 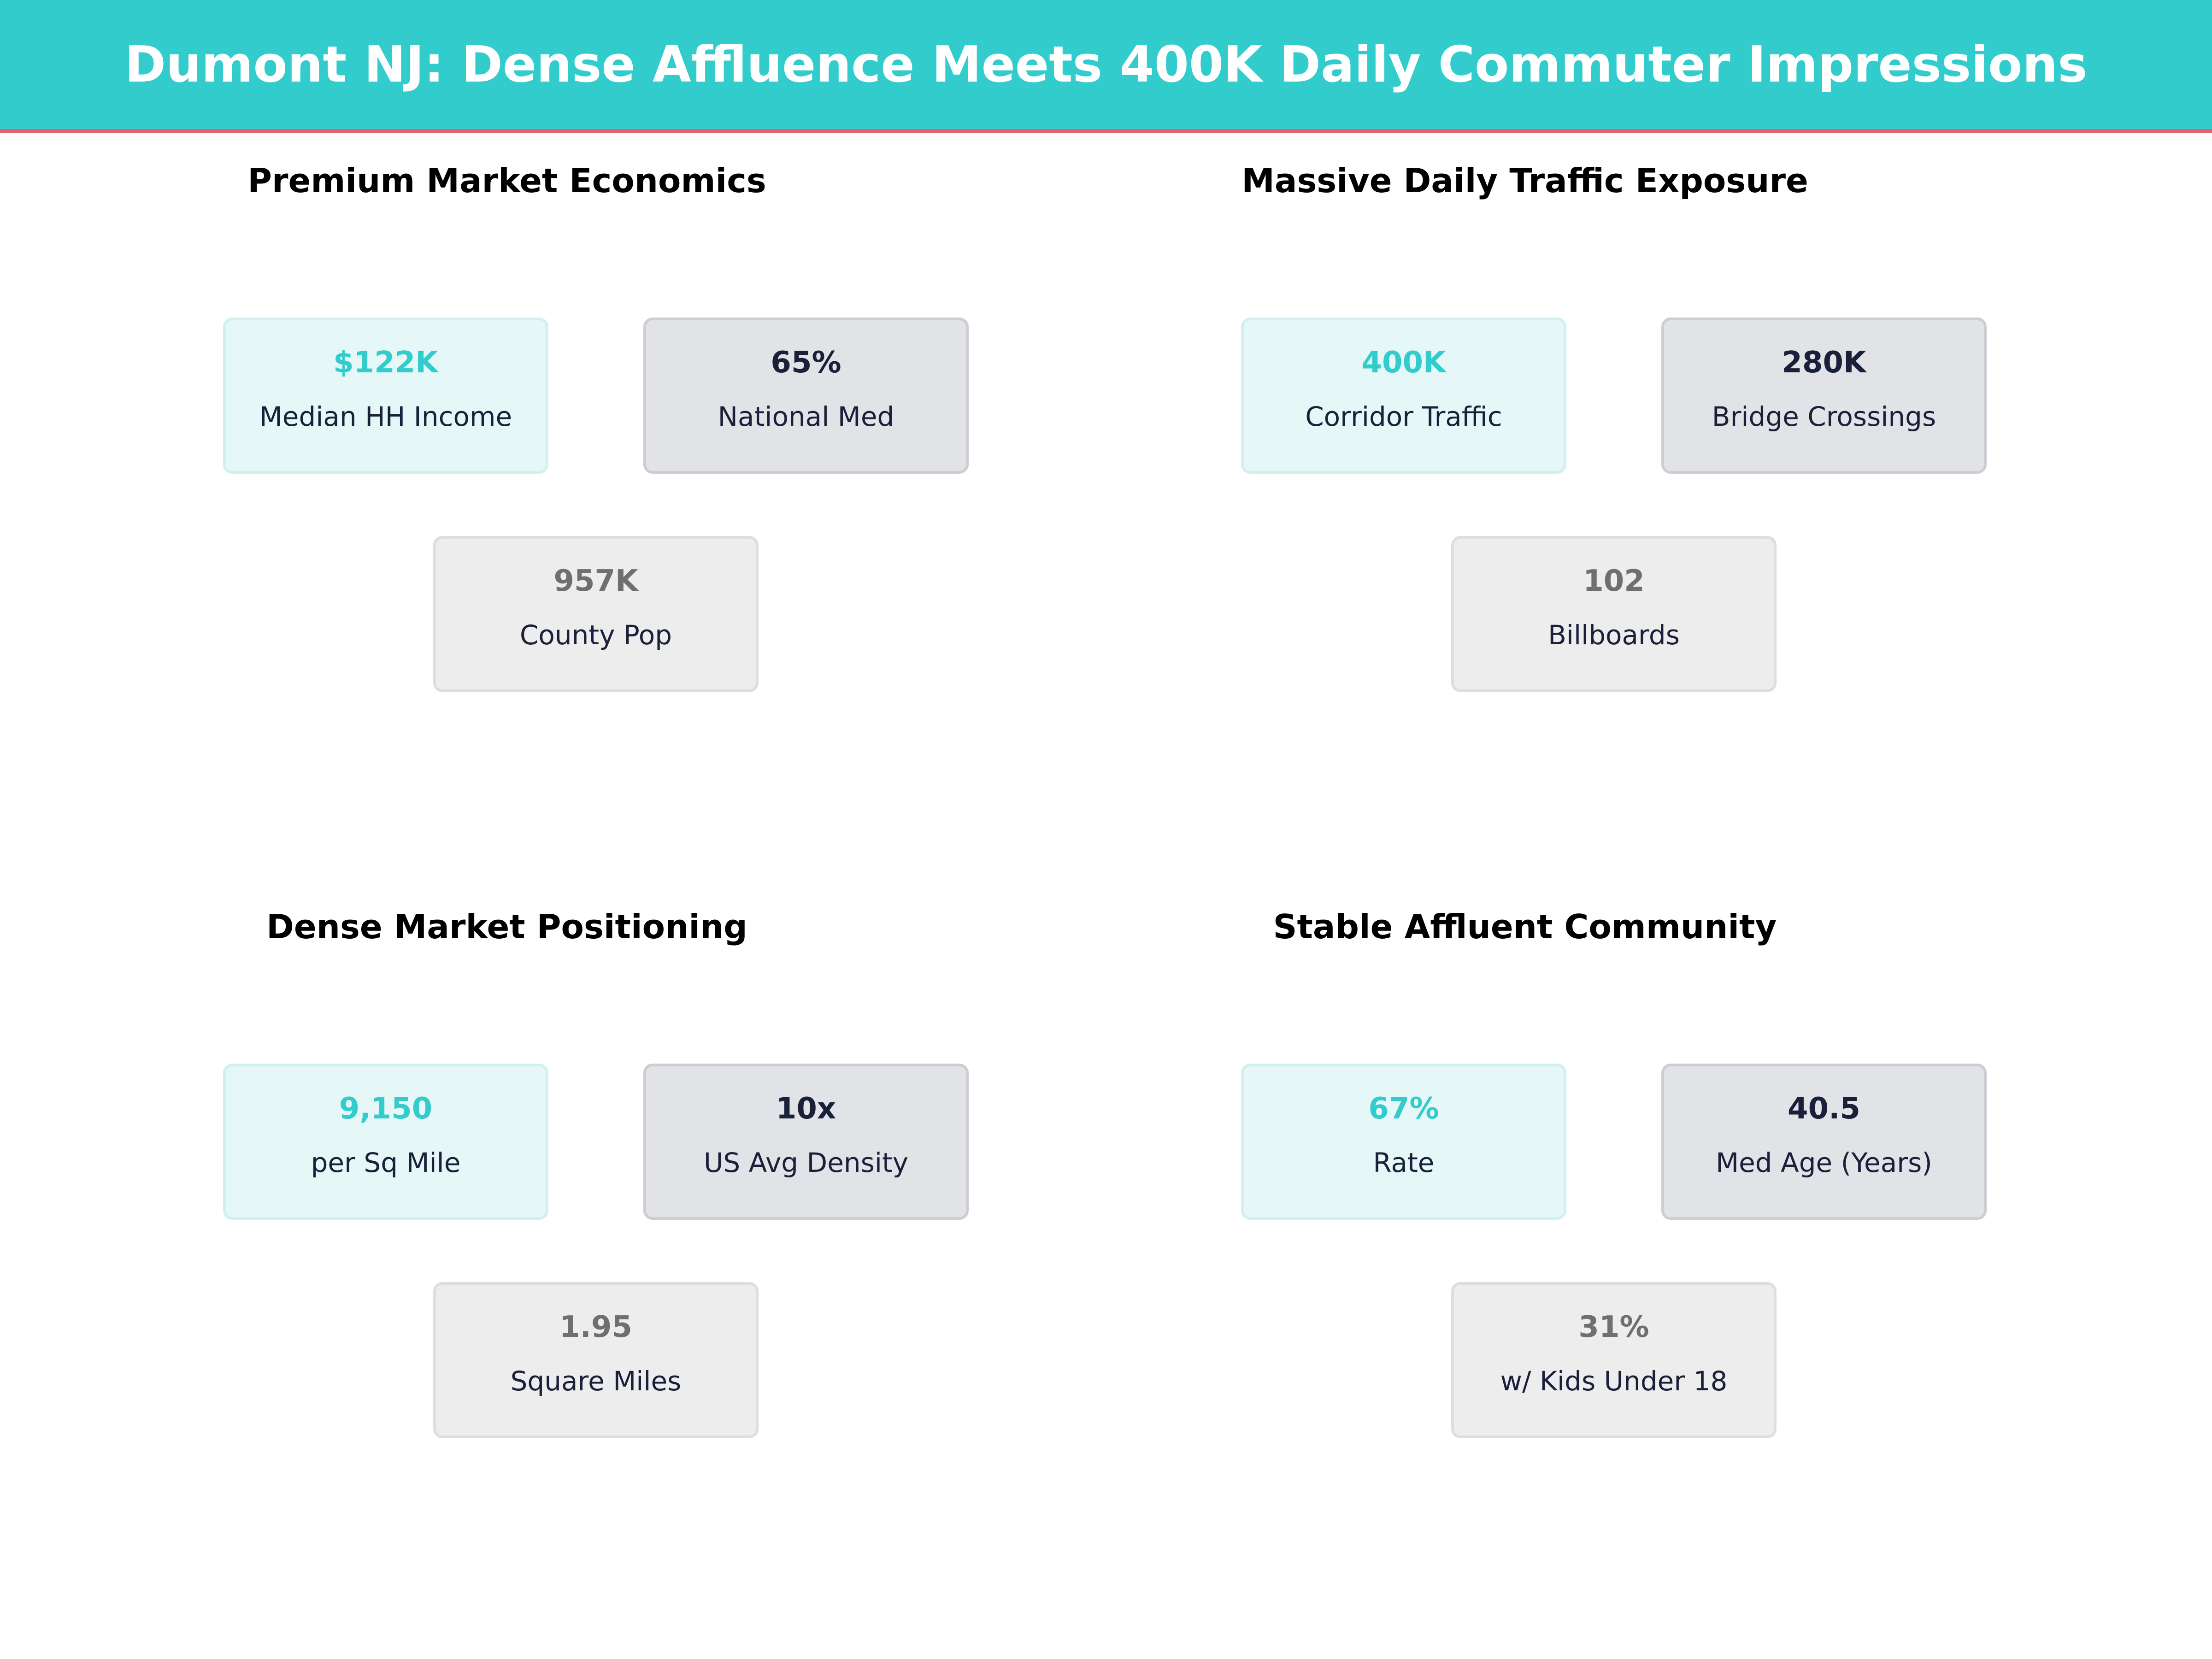 What do you see at coordinates (1824, 1162) in the screenshot?
I see `metric-label: Med Age (Years)` at bounding box center [1824, 1162].